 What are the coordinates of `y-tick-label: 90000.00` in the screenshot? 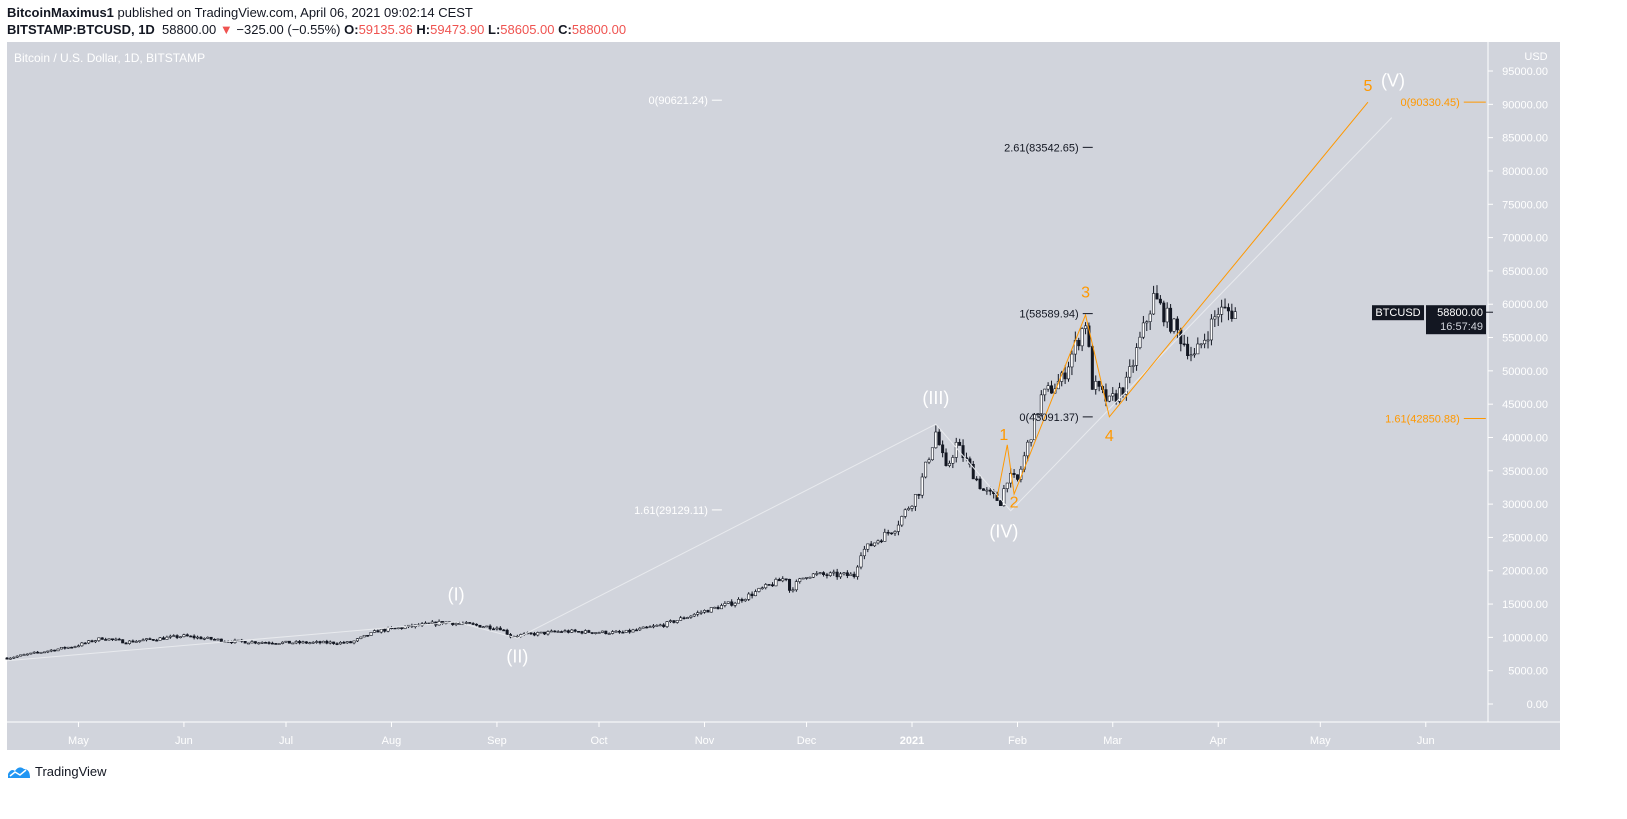 It's located at (1525, 105).